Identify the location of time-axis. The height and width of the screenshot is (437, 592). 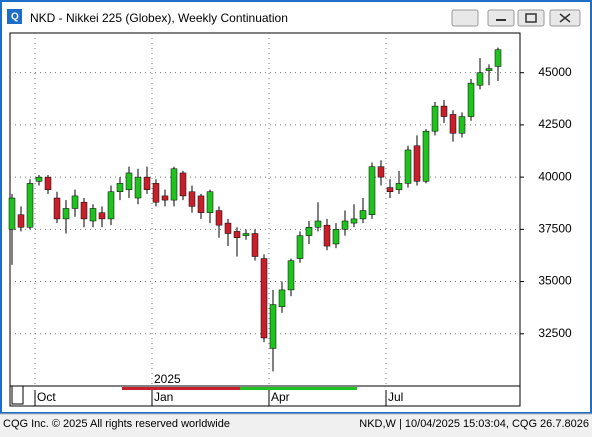
(265, 396).